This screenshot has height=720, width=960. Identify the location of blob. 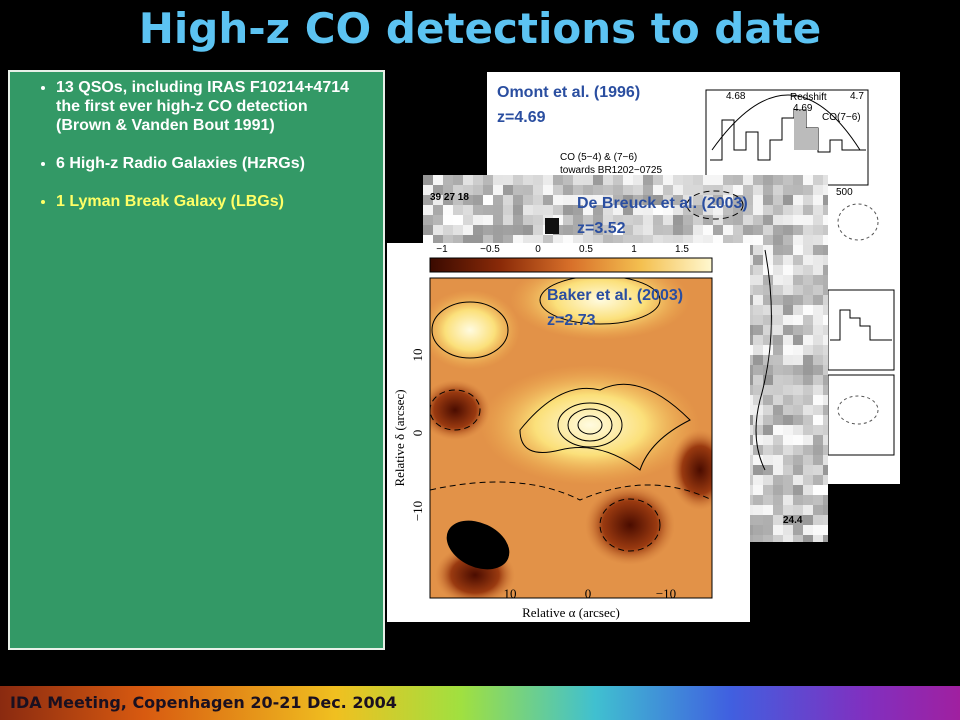
(460, 410).